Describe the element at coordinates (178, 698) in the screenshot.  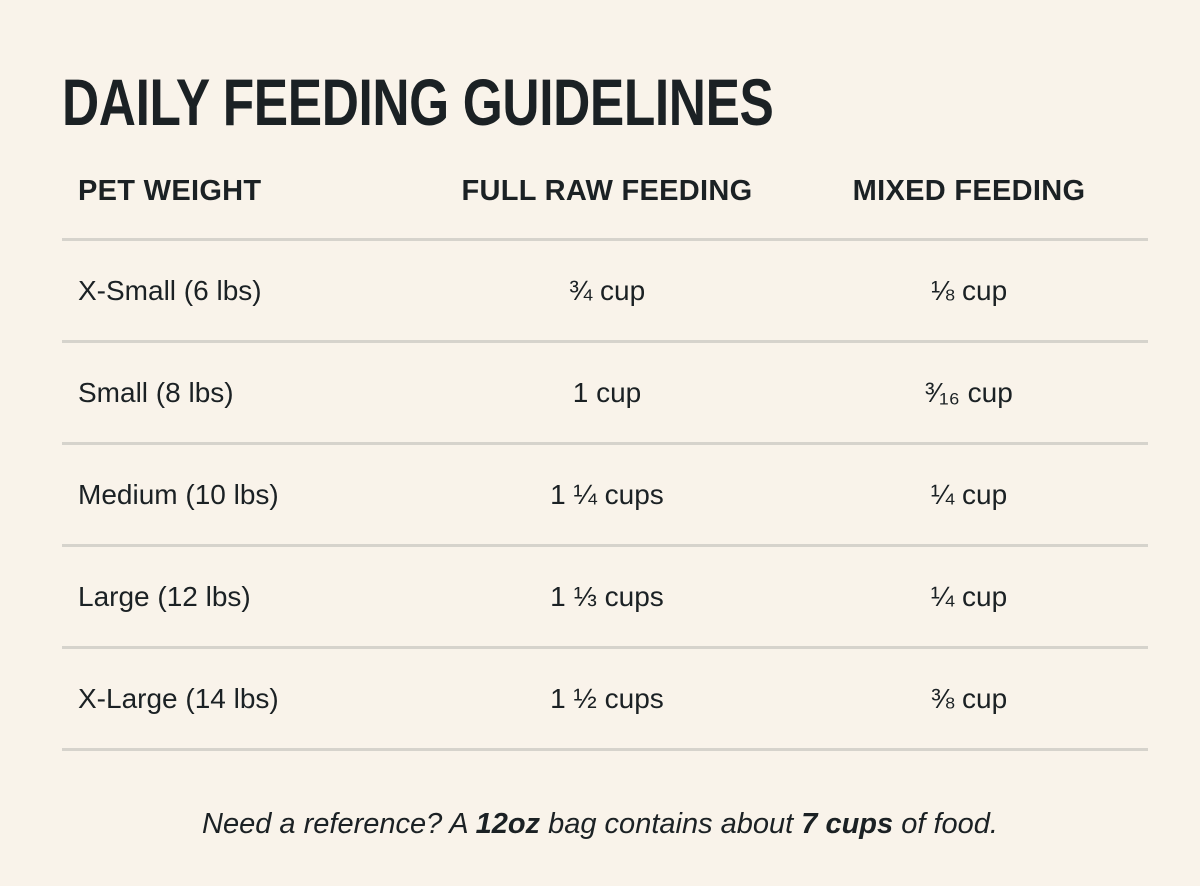
I see `pet-weight-cell: X-Large (14 lbs)` at that location.